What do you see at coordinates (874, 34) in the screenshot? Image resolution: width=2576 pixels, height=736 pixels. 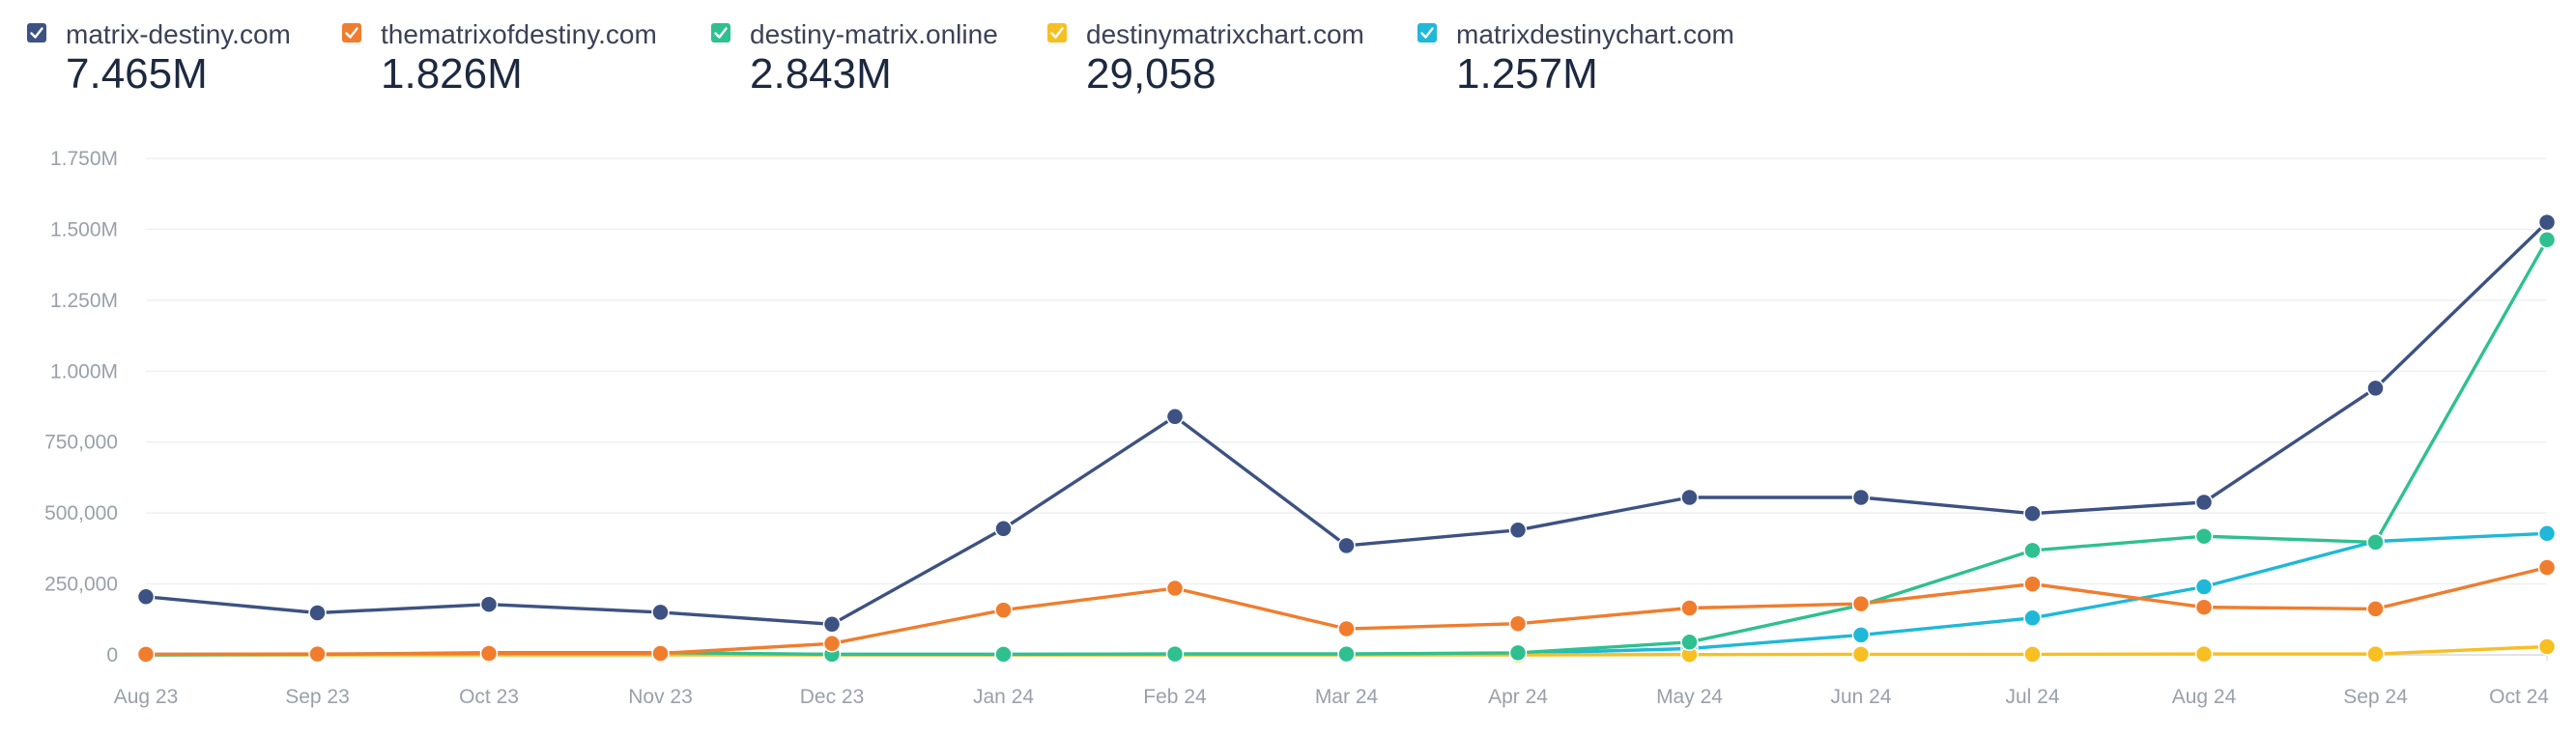 I see `legend-domain-label: destiny-matrix.online` at bounding box center [874, 34].